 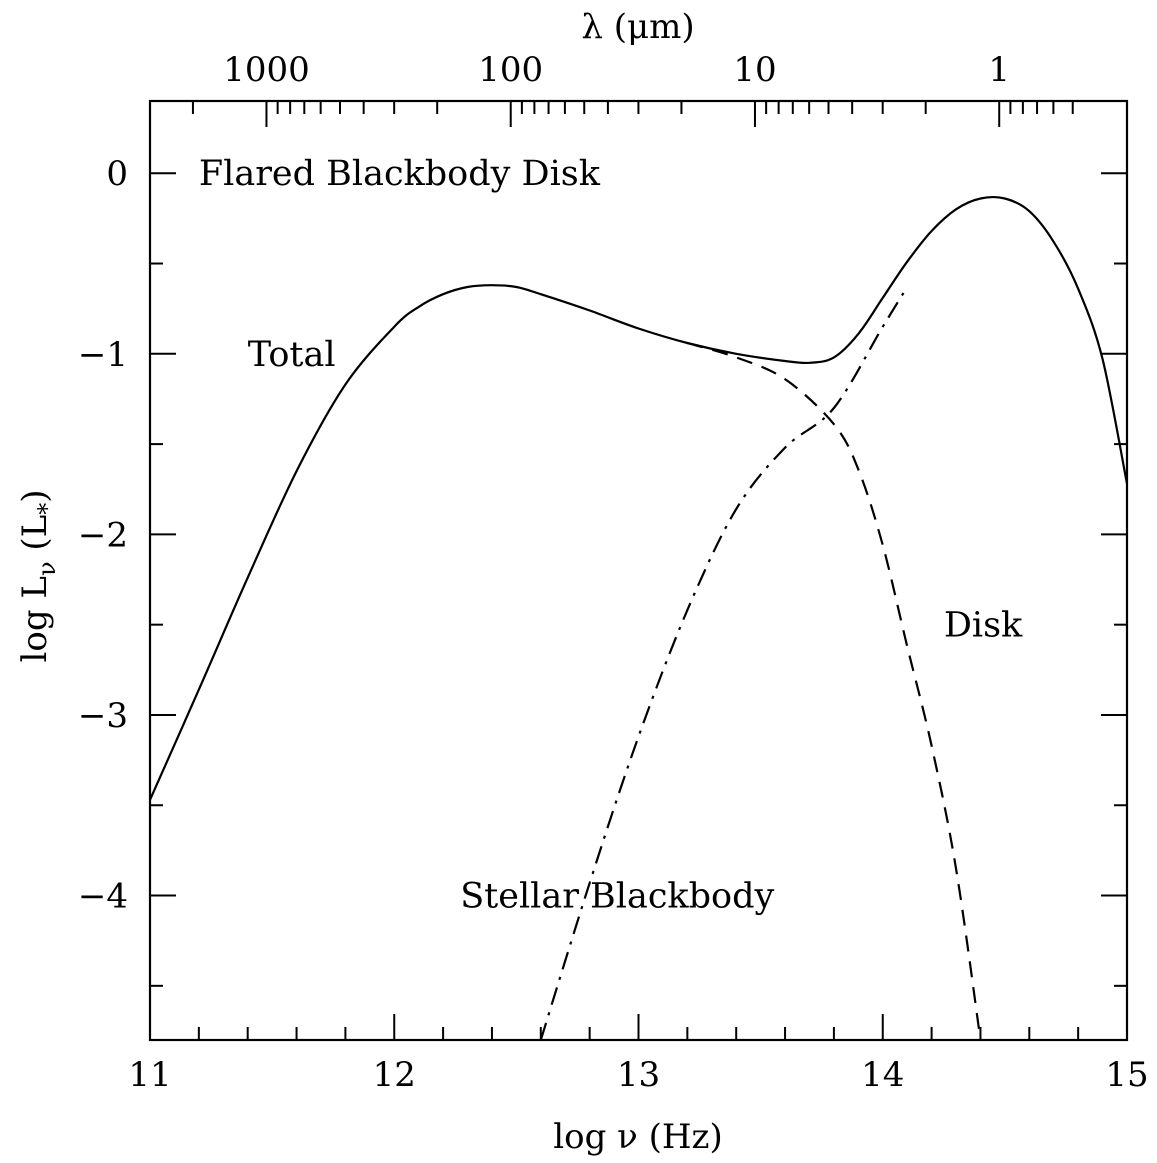 I want to click on top-tick-label: 10, so click(x=754, y=70).